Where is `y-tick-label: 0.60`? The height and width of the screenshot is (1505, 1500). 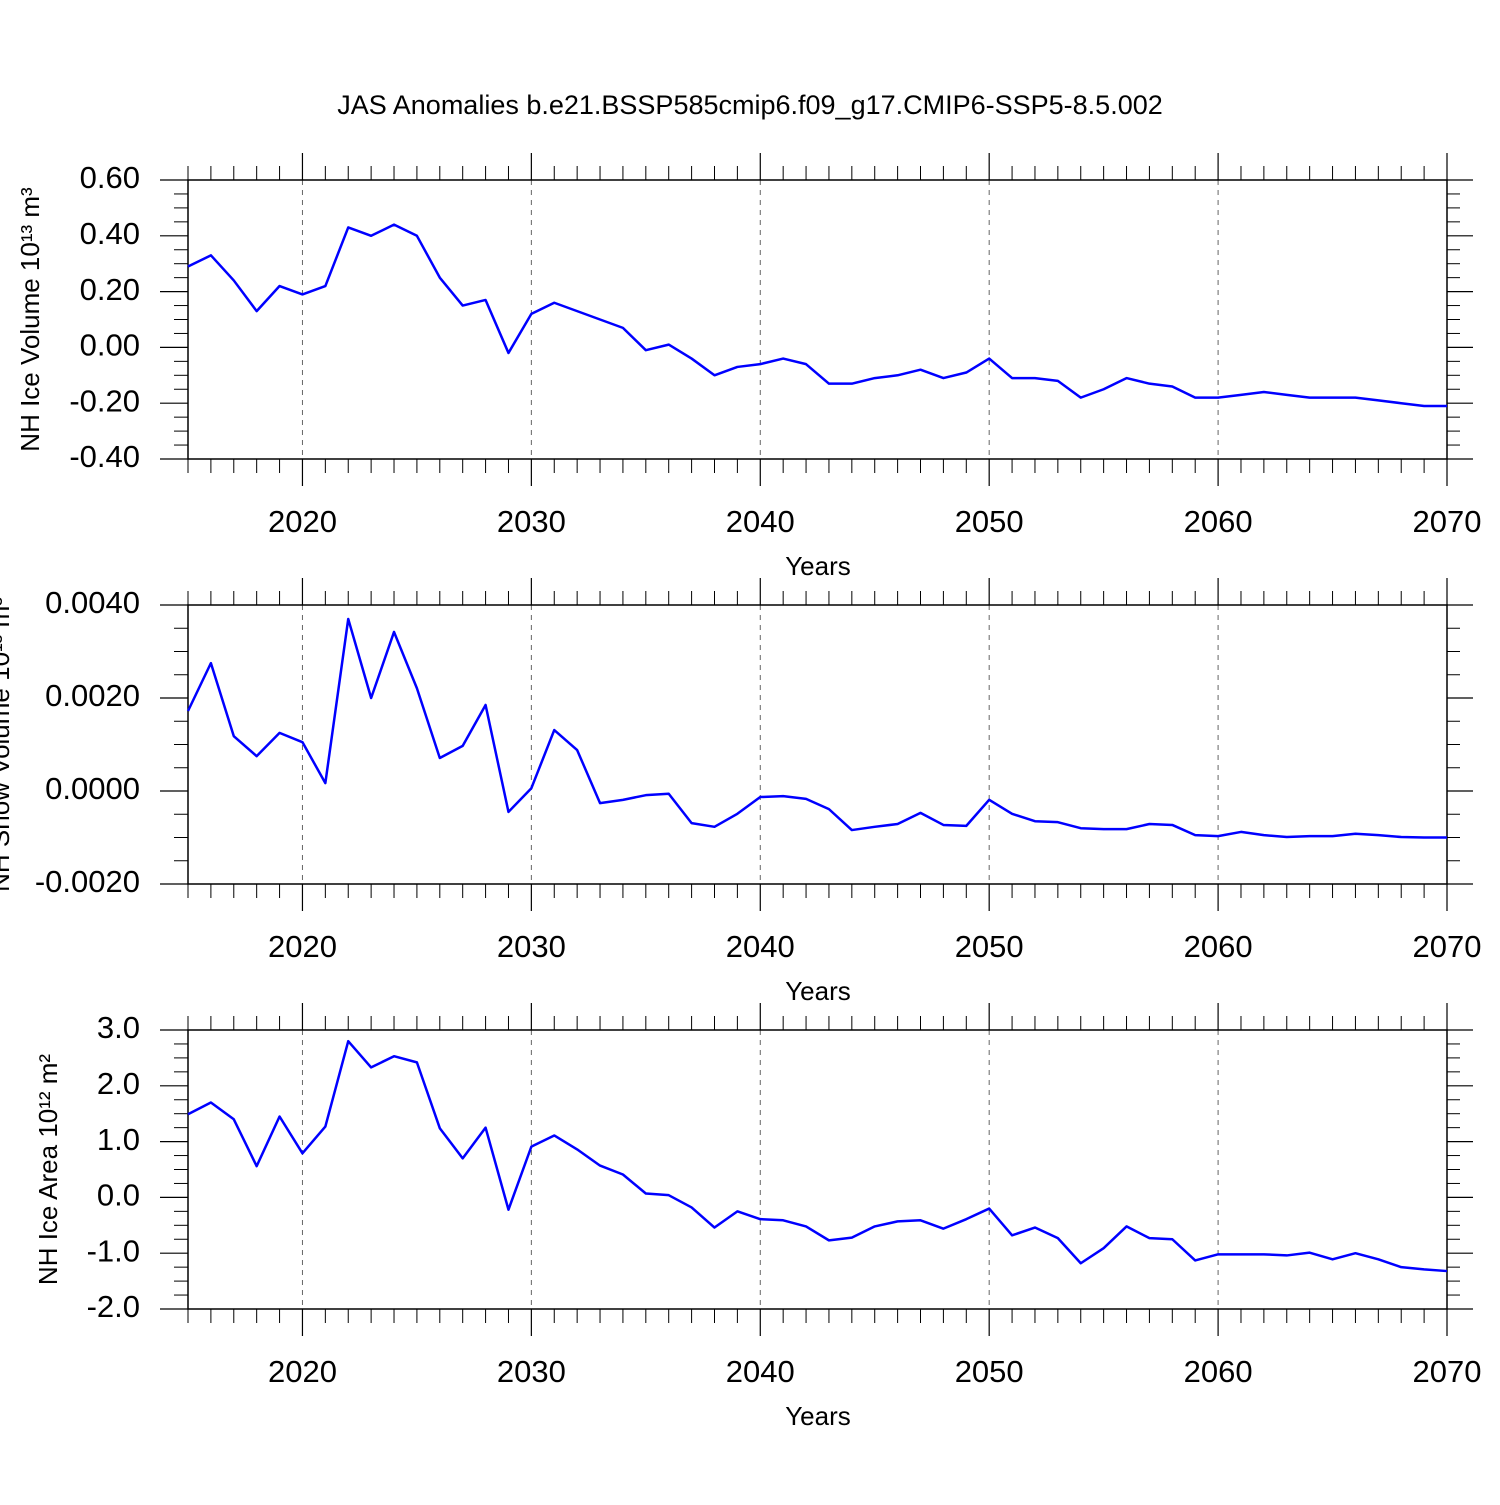 y-tick-label: 0.60 is located at coordinates (110, 177).